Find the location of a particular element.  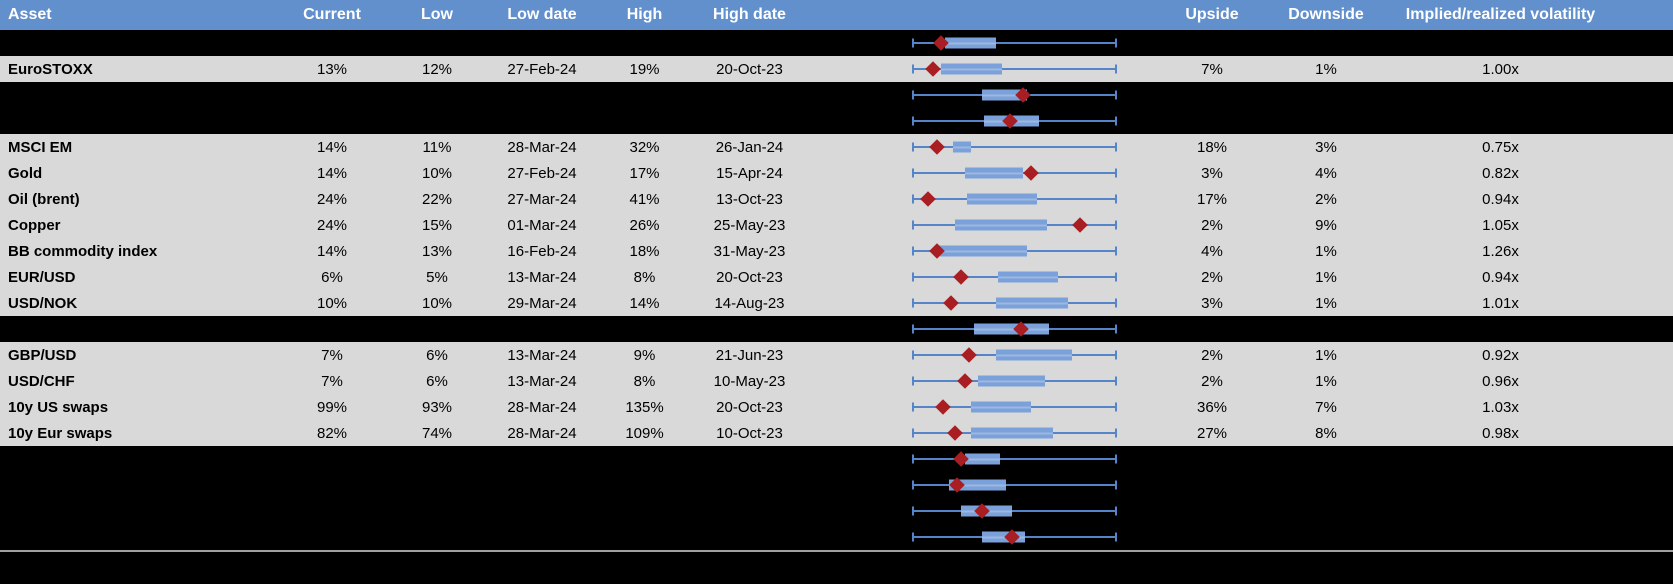

cell-high: 135% is located at coordinates (644, 407).